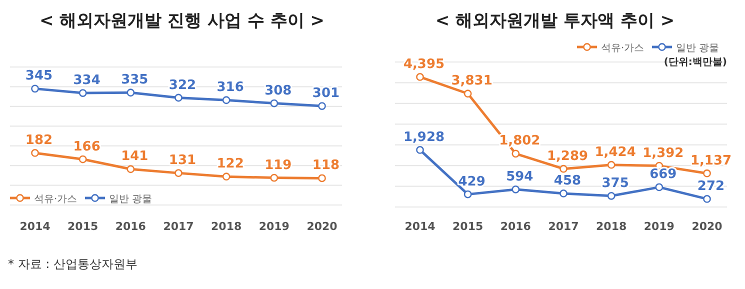 The width and height of the screenshot is (745, 289). Describe the element at coordinates (695, 62) in the screenshot. I see `annotation: (단위:백만불)` at that location.